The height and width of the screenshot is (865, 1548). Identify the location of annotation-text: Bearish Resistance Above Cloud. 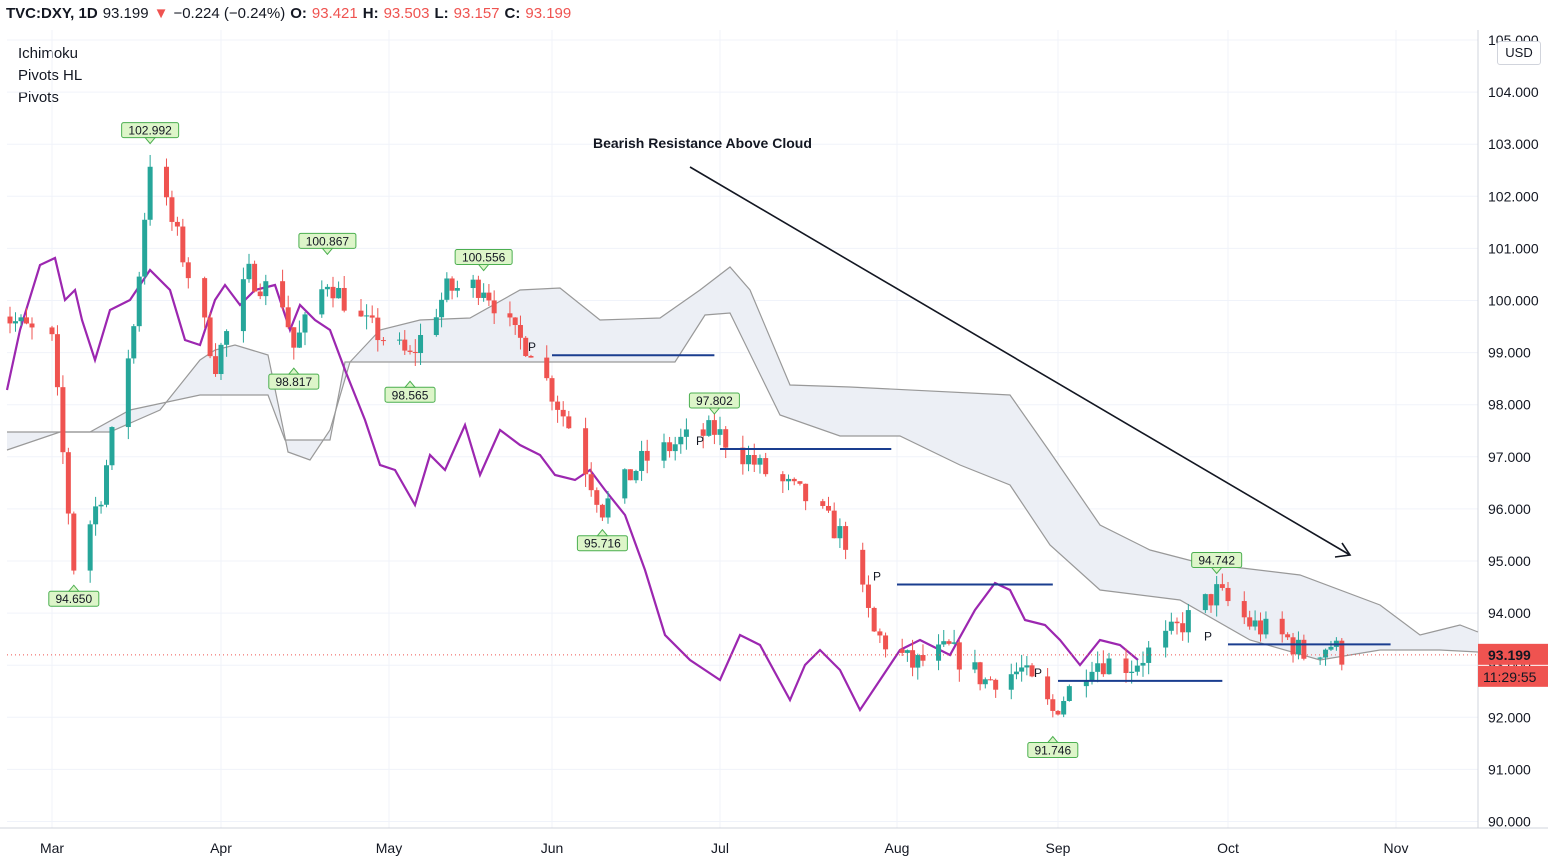
(702, 143).